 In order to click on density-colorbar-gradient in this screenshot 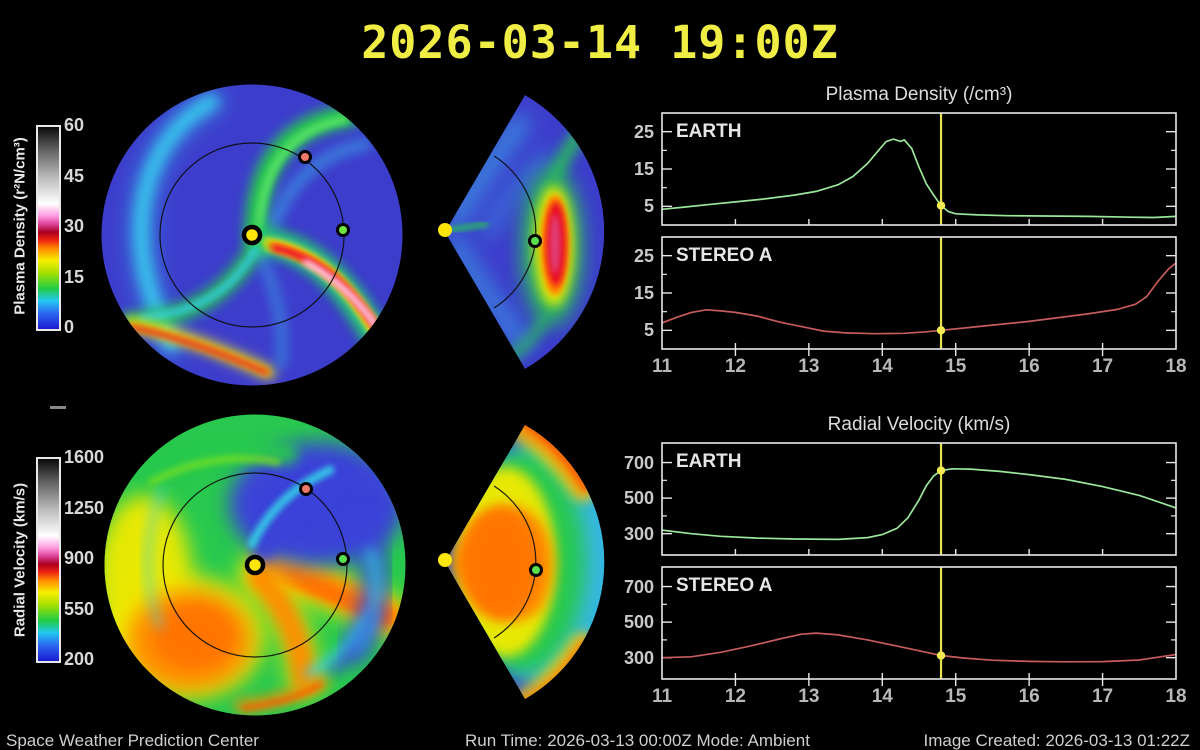, I will do `click(48, 228)`.